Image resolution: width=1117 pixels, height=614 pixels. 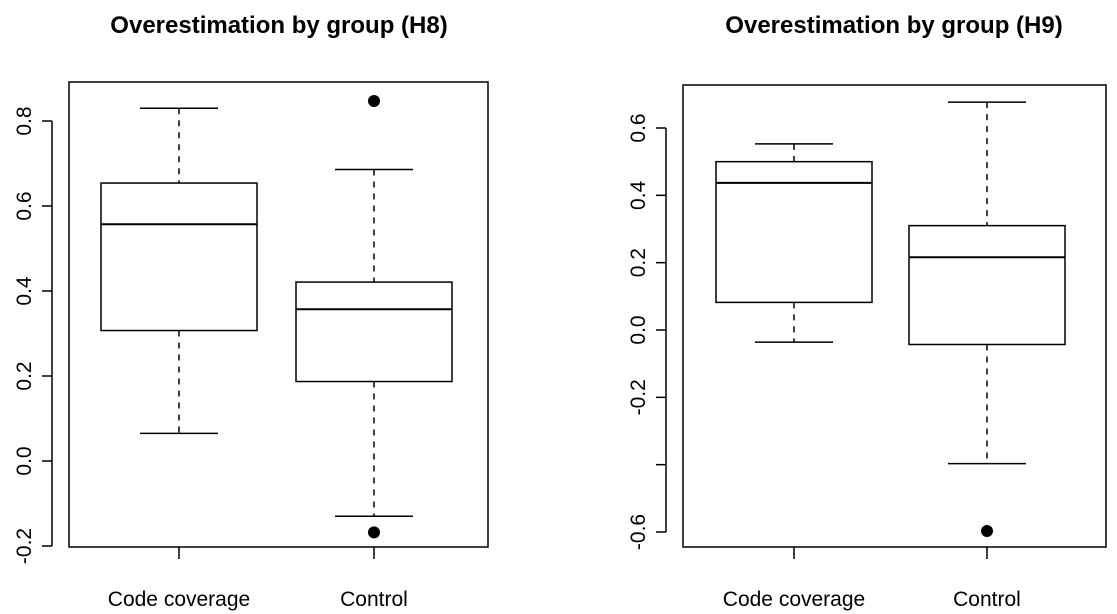 I want to click on y-tick-label: 0.8, so click(x=24, y=120).